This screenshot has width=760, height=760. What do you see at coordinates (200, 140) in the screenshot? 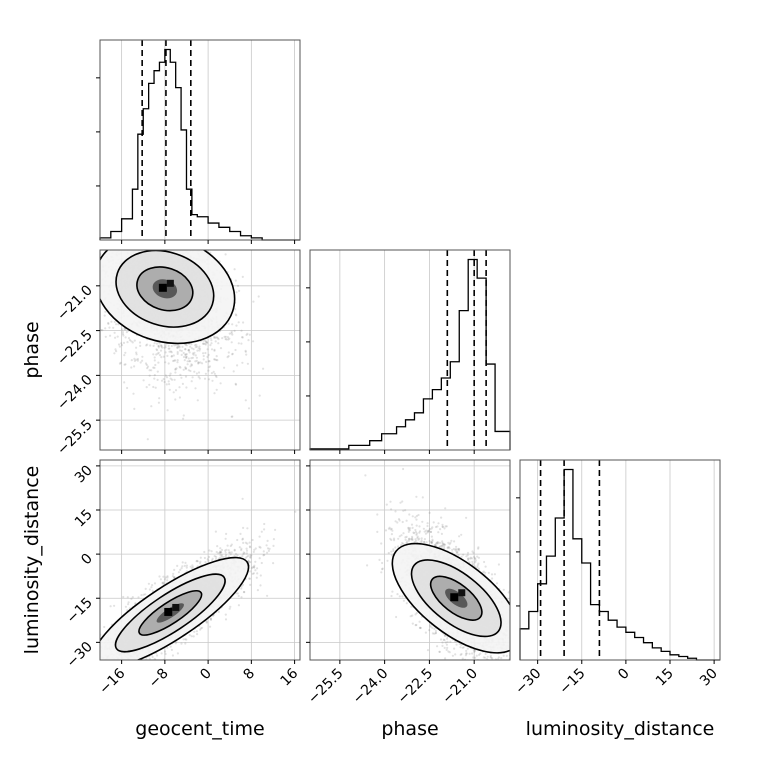
I see `histogram-panel-geocent-time` at bounding box center [200, 140].